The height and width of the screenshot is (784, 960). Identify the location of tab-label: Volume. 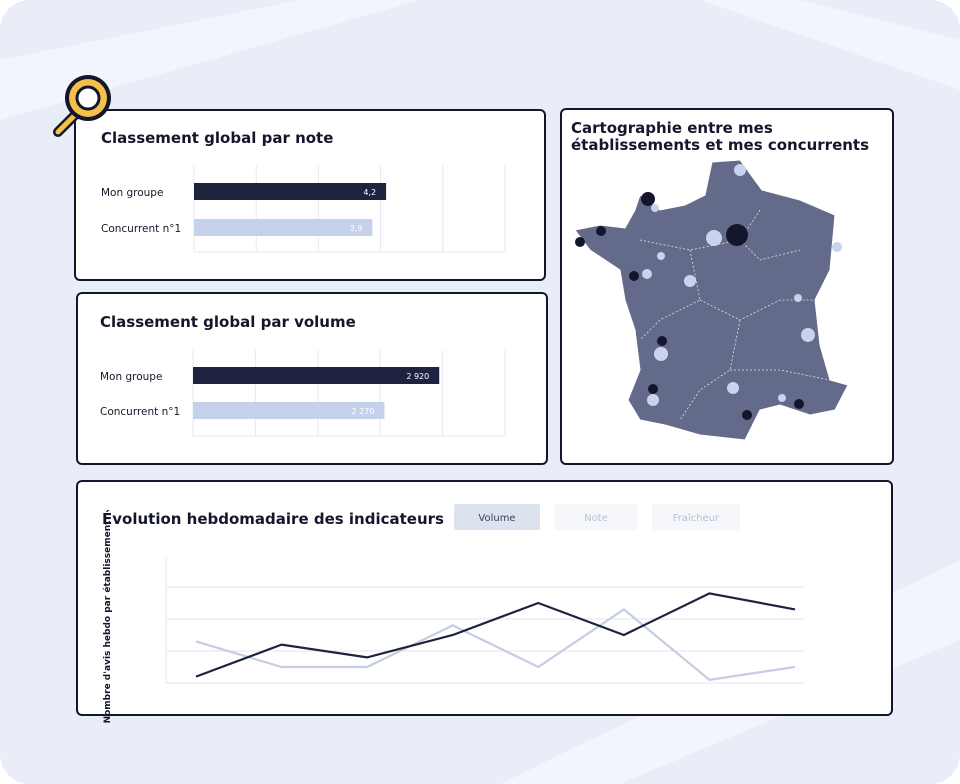
(496, 518).